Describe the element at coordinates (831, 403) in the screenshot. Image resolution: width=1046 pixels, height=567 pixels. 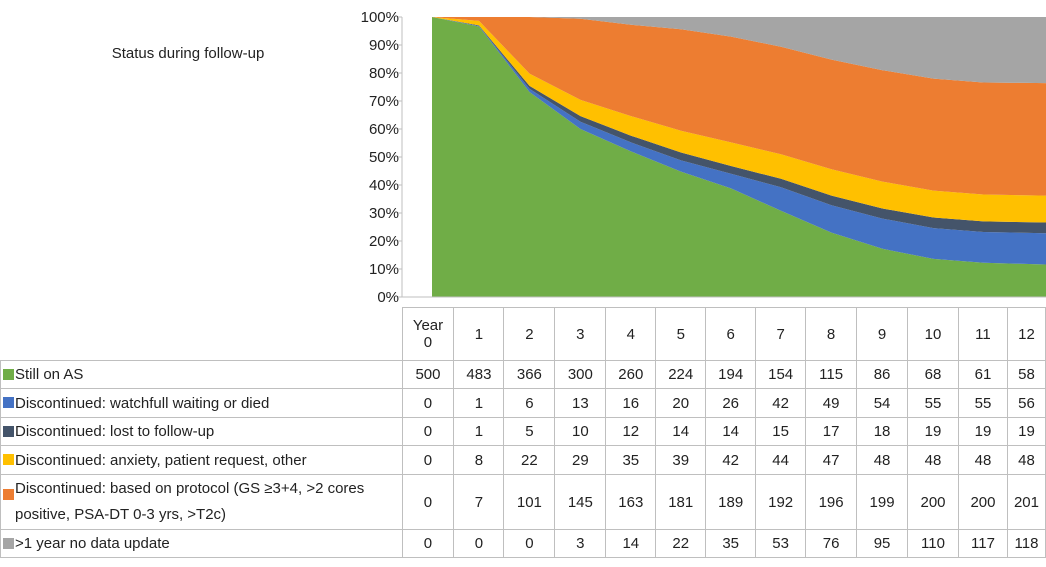
I see `data-cell: 49` at that location.